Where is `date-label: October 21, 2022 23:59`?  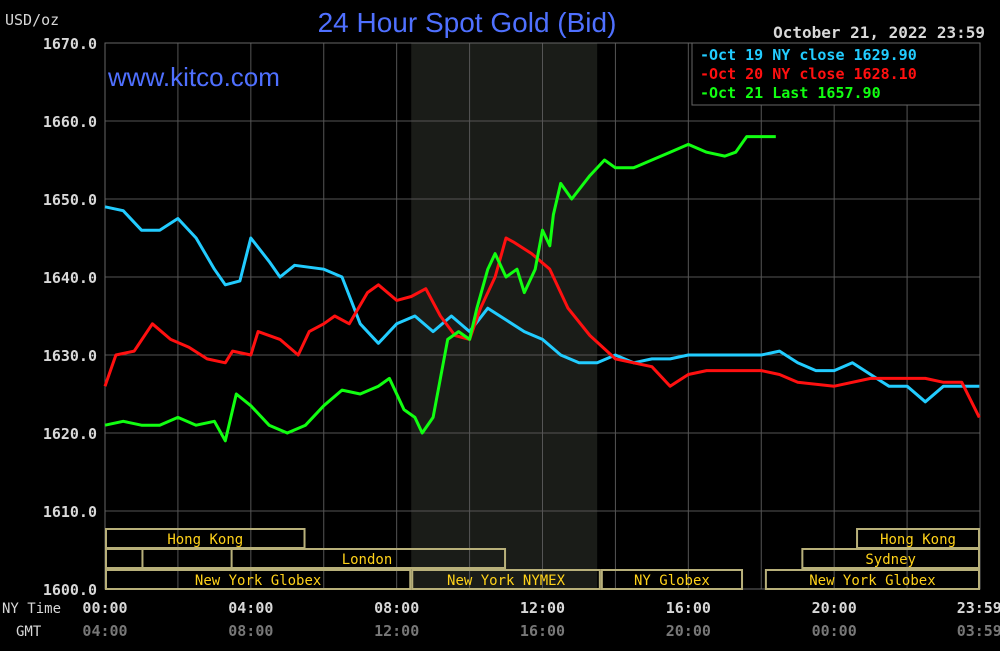
date-label: October 21, 2022 23:59 is located at coordinates (879, 32).